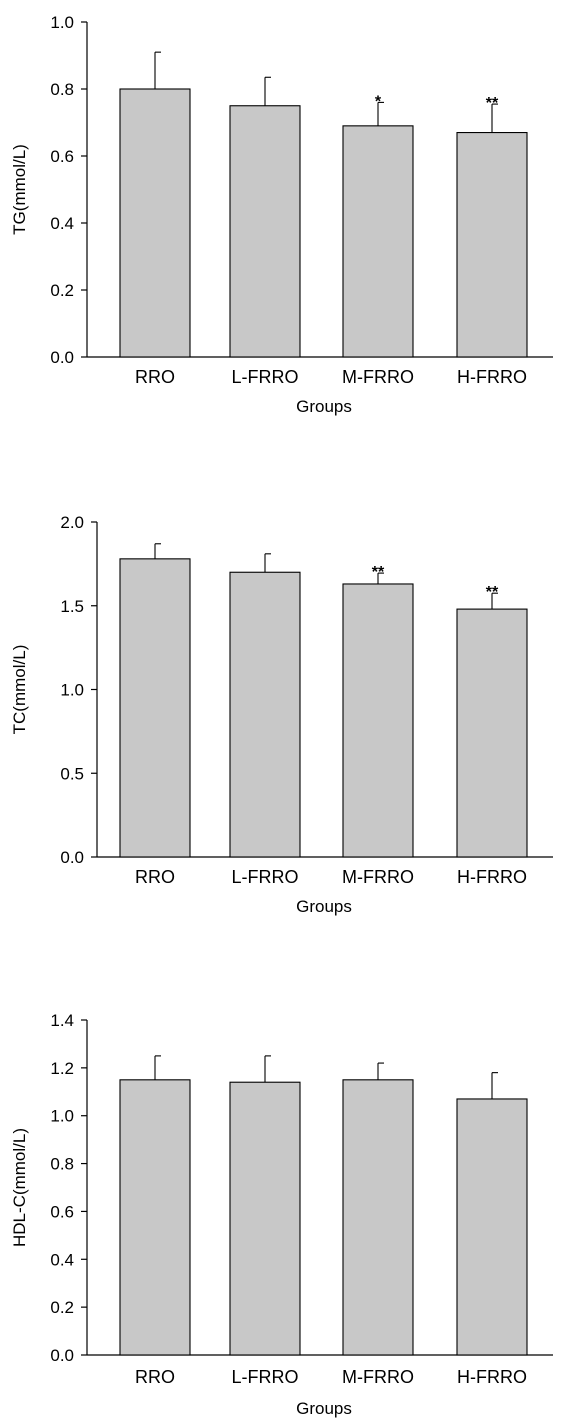 This screenshot has height=1426, width=563. What do you see at coordinates (19, 189) in the screenshot?
I see `y-axis-title: TG(mmol/L)` at bounding box center [19, 189].